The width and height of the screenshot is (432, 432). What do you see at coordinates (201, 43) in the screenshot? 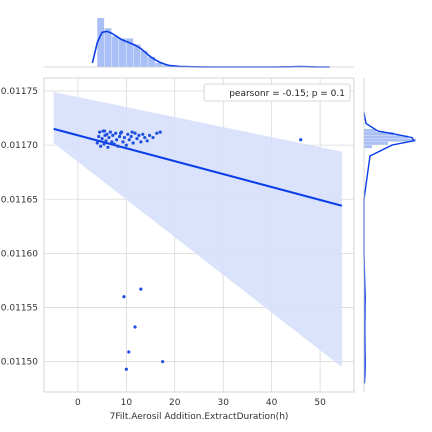
I see `marginal-x-histogram` at bounding box center [201, 43].